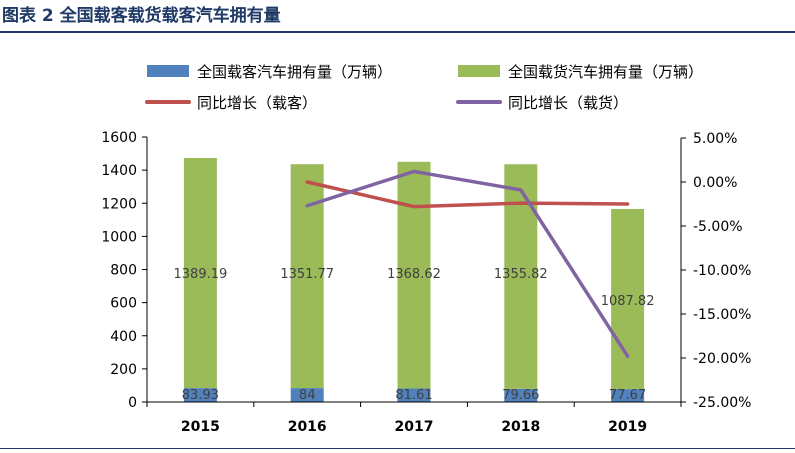  I want to click on bar-passenger-2015, so click(200, 395).